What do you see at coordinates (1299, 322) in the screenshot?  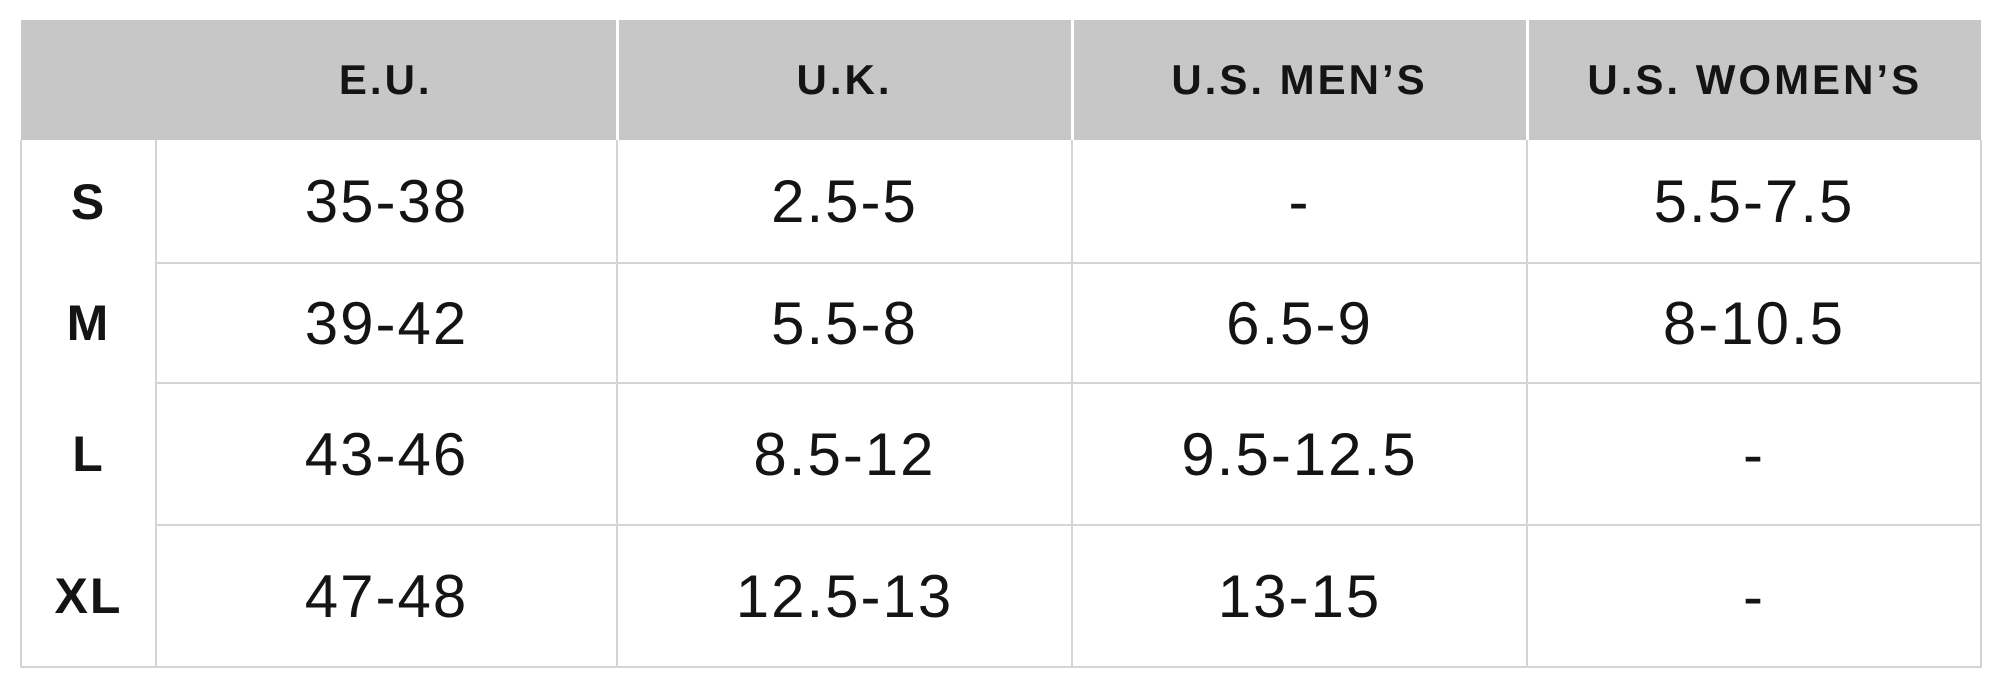 I see `cell-m-us-mens: 6.5-9` at bounding box center [1299, 322].